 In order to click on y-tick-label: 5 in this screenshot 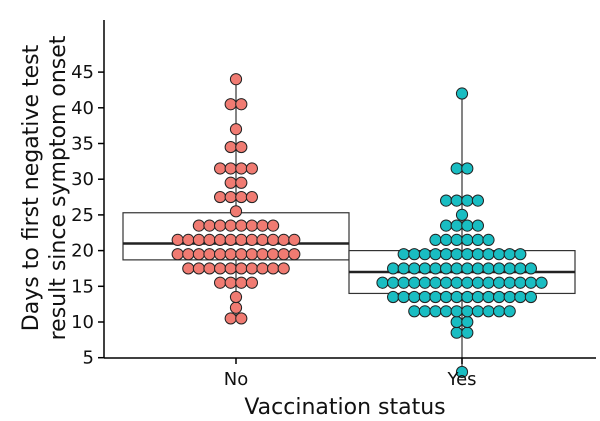, I will do `click(88, 358)`.